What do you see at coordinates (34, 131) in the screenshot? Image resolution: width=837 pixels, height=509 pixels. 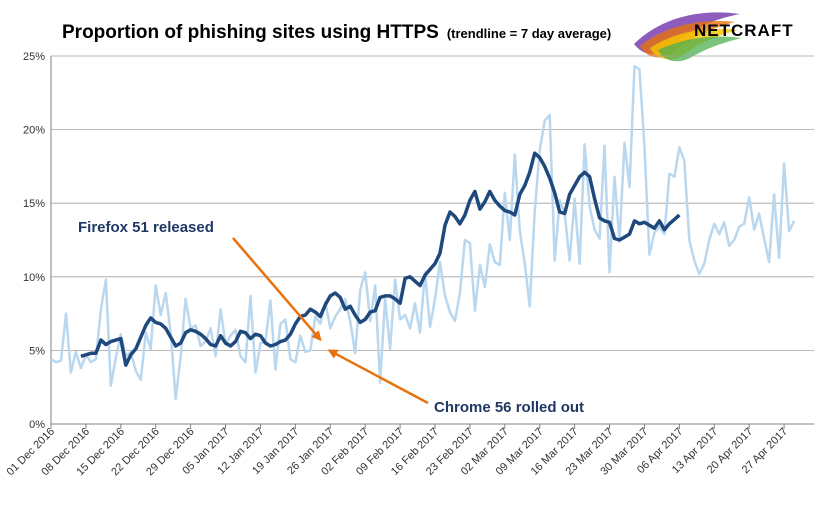 I see `y-tick-label: 20%` at bounding box center [34, 131].